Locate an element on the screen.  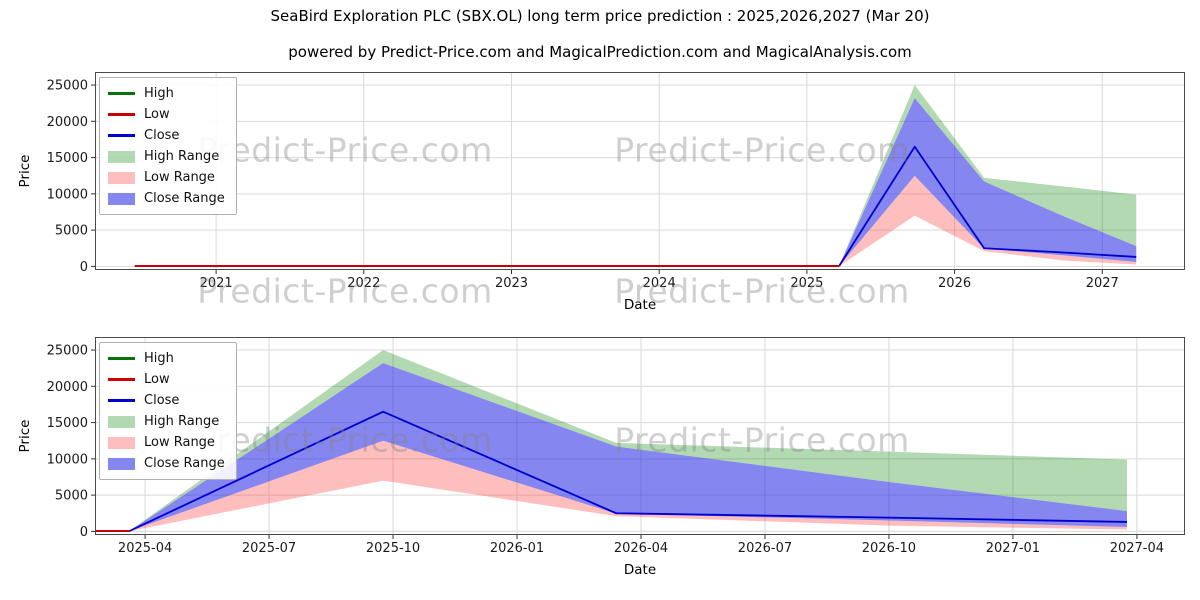
bottom-y-axis-label: Price is located at coordinates (25, 436).